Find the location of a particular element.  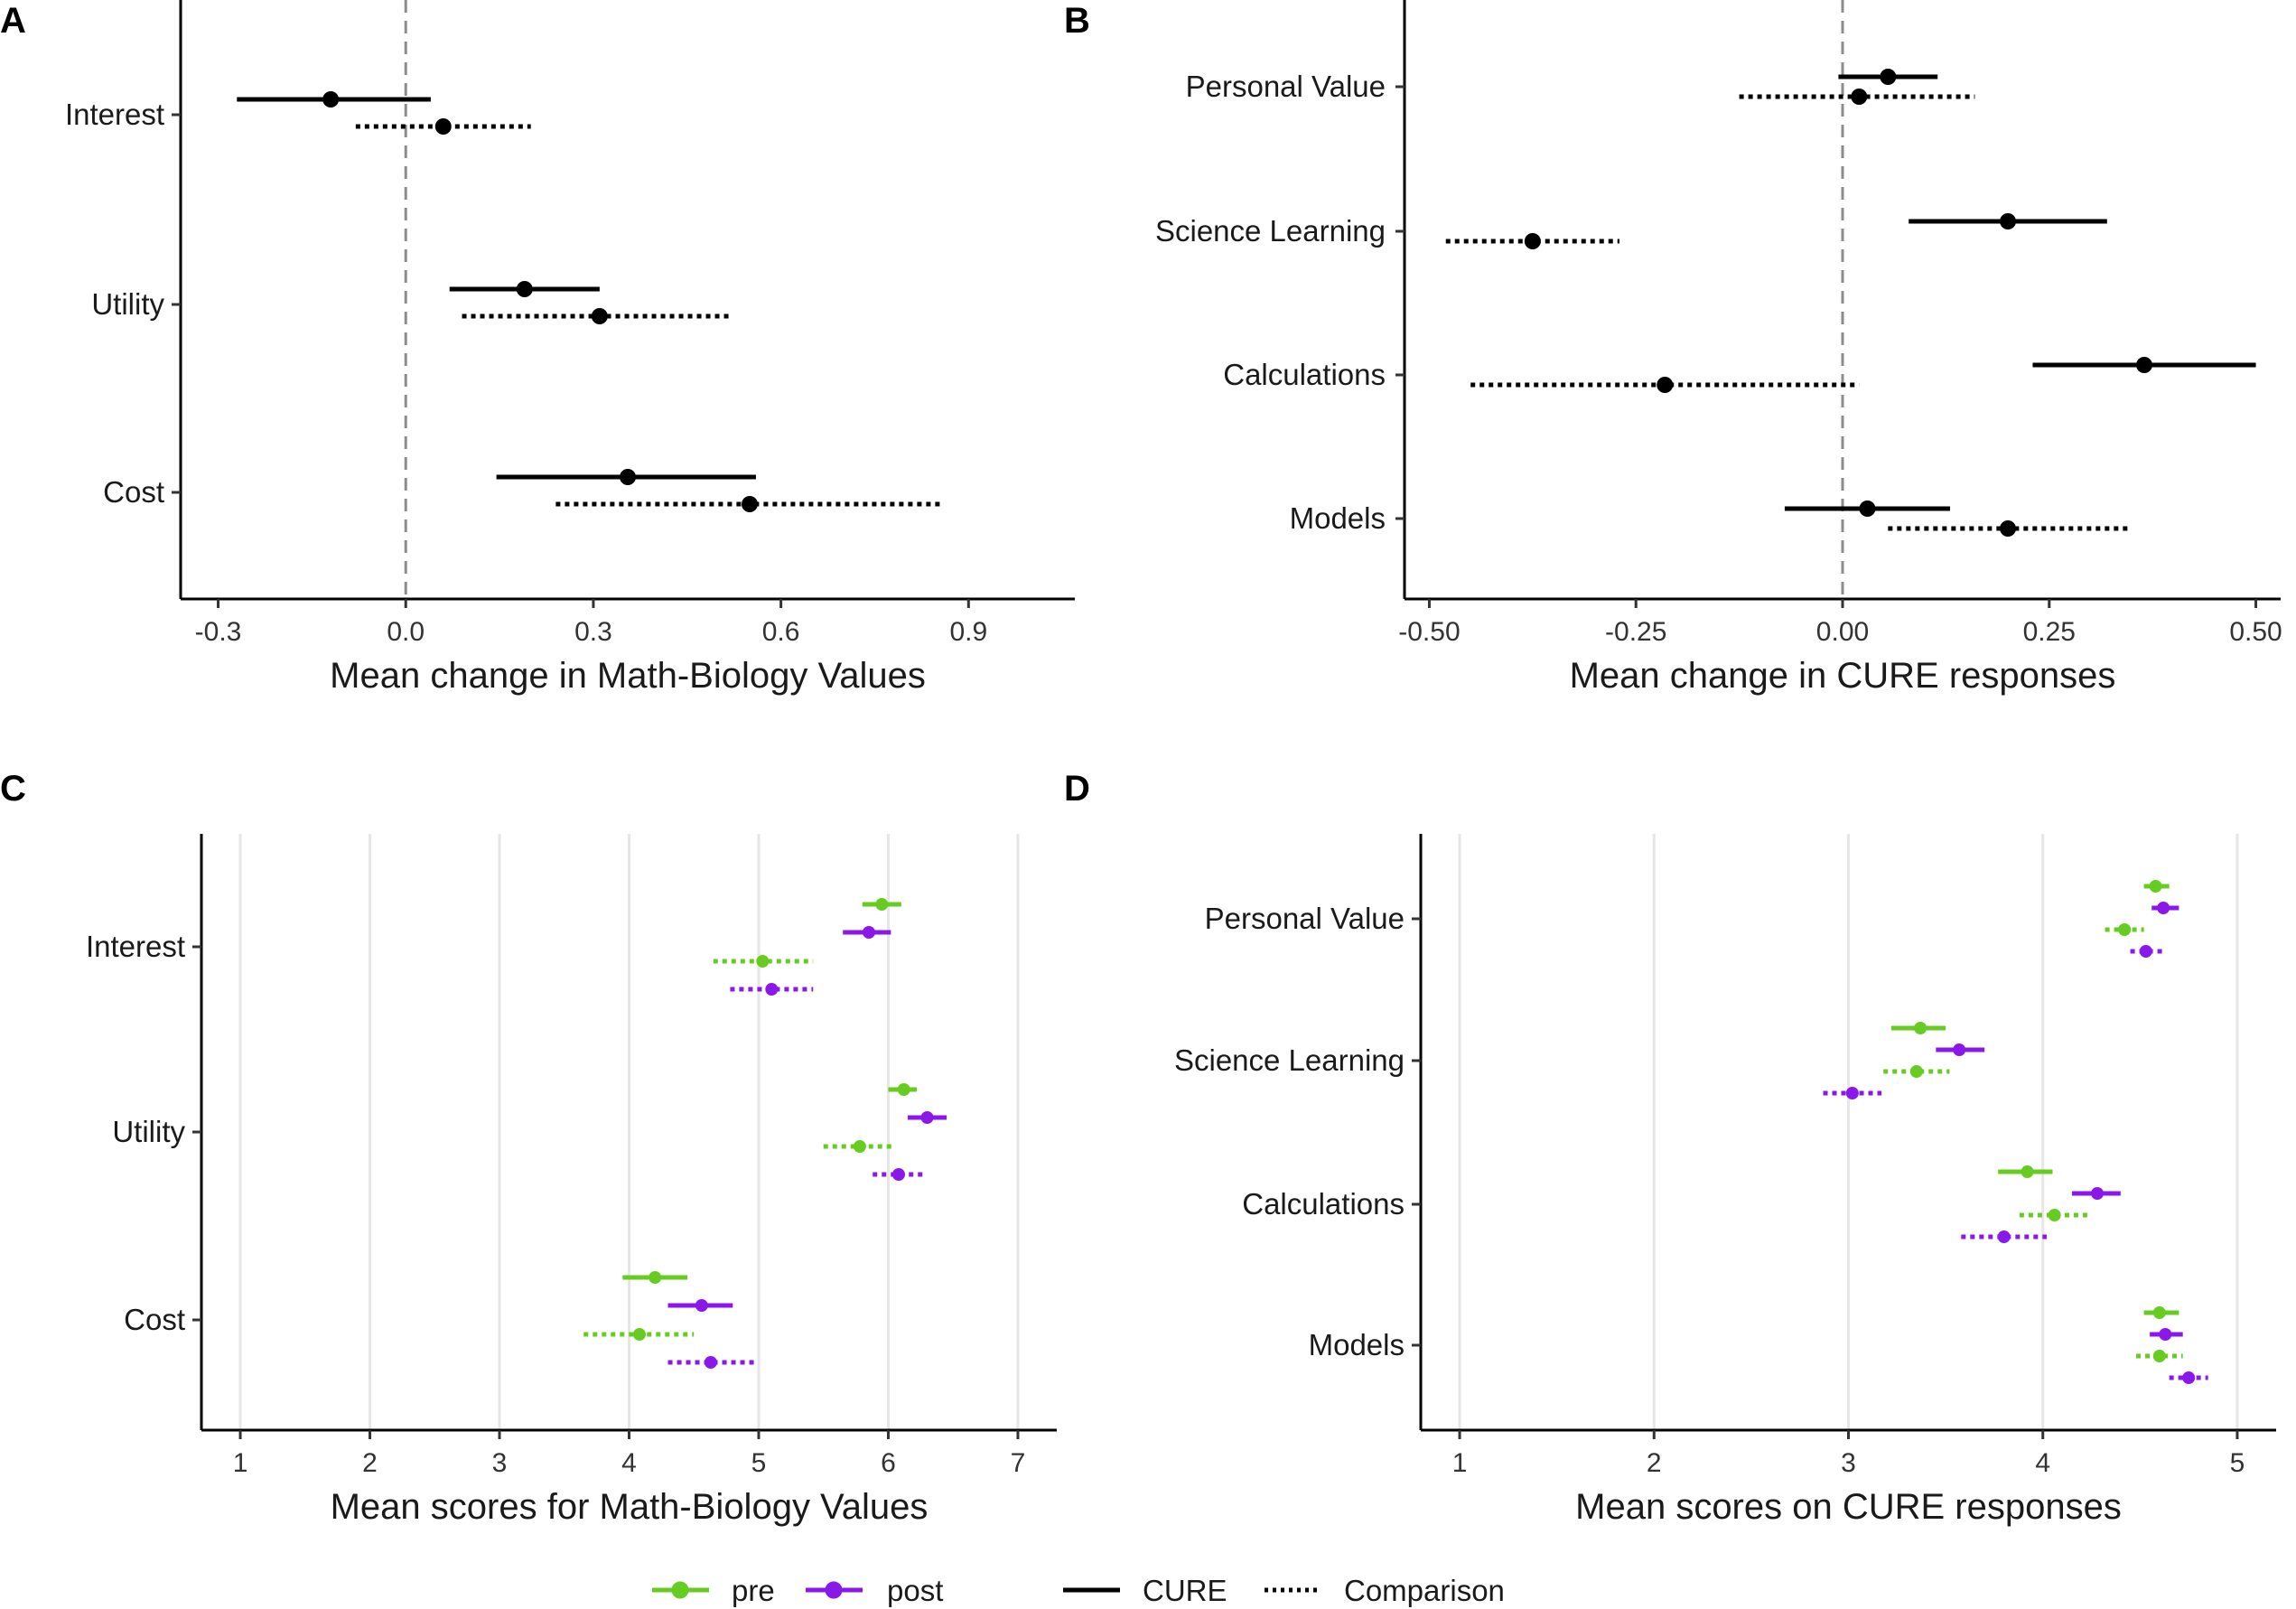

panel-letter: D is located at coordinates (1077, 789).